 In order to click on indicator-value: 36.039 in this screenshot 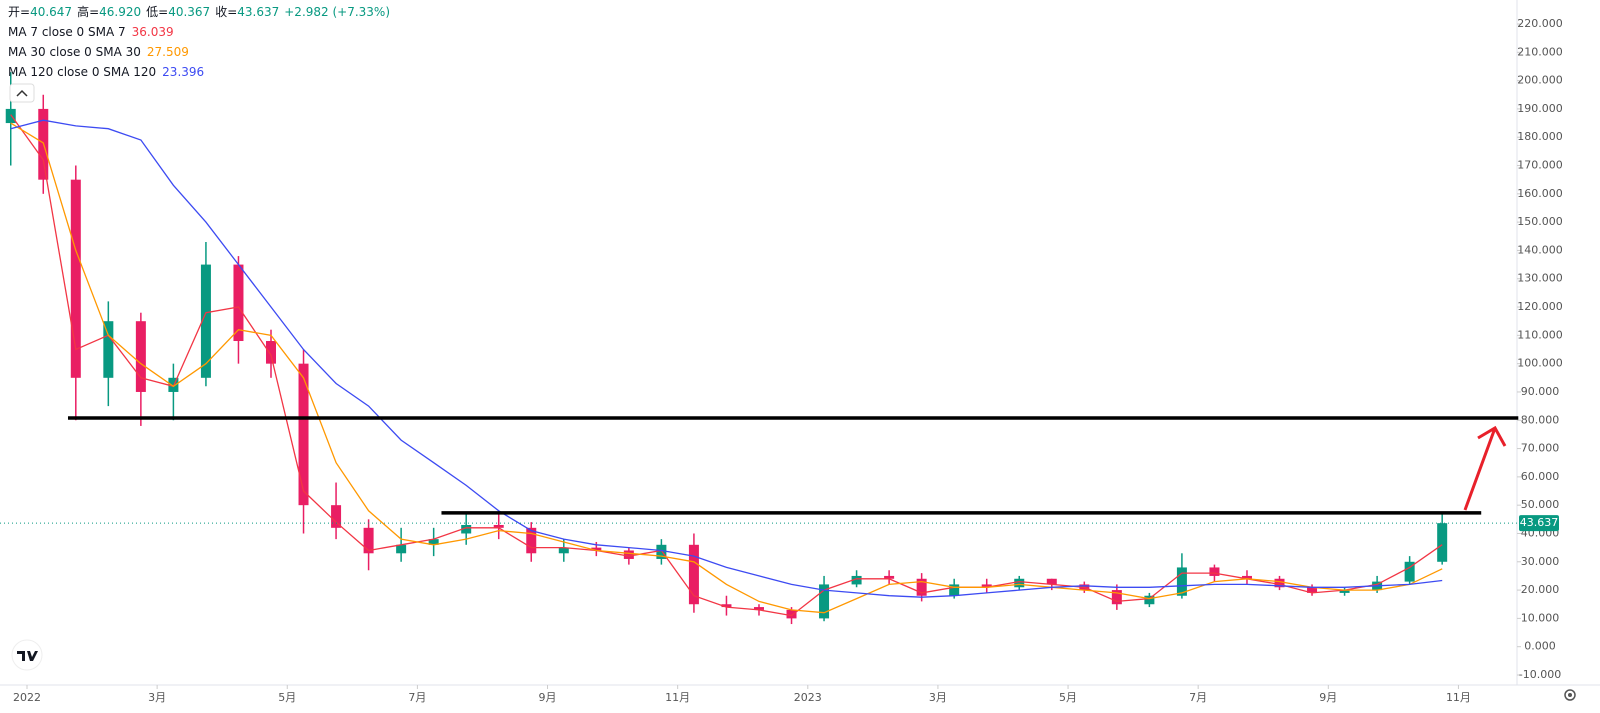, I will do `click(153, 32)`.